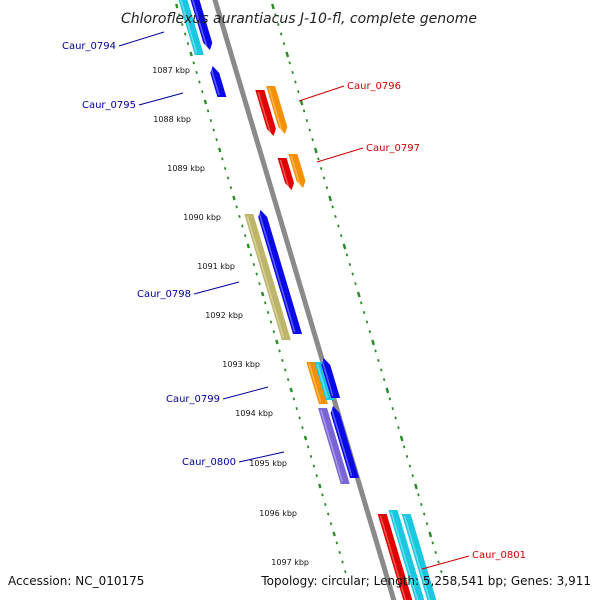  Describe the element at coordinates (278, 513) in the screenshot. I see `kbp-tick-label: 1096 kbp` at that location.